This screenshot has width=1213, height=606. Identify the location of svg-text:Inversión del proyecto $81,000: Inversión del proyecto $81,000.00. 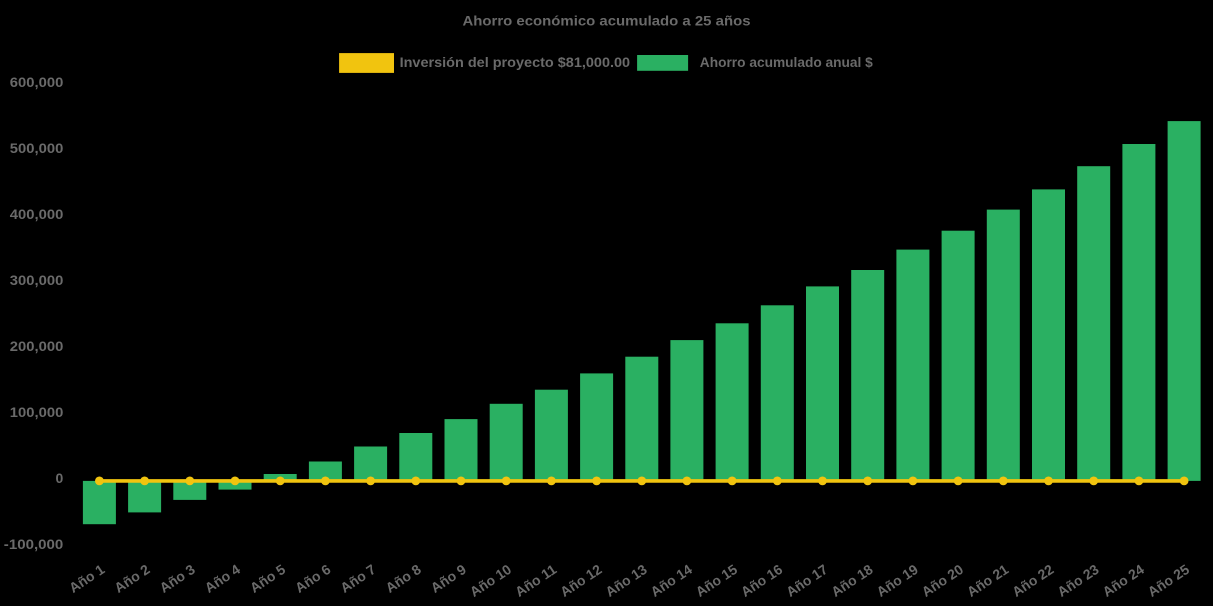
(515, 62).